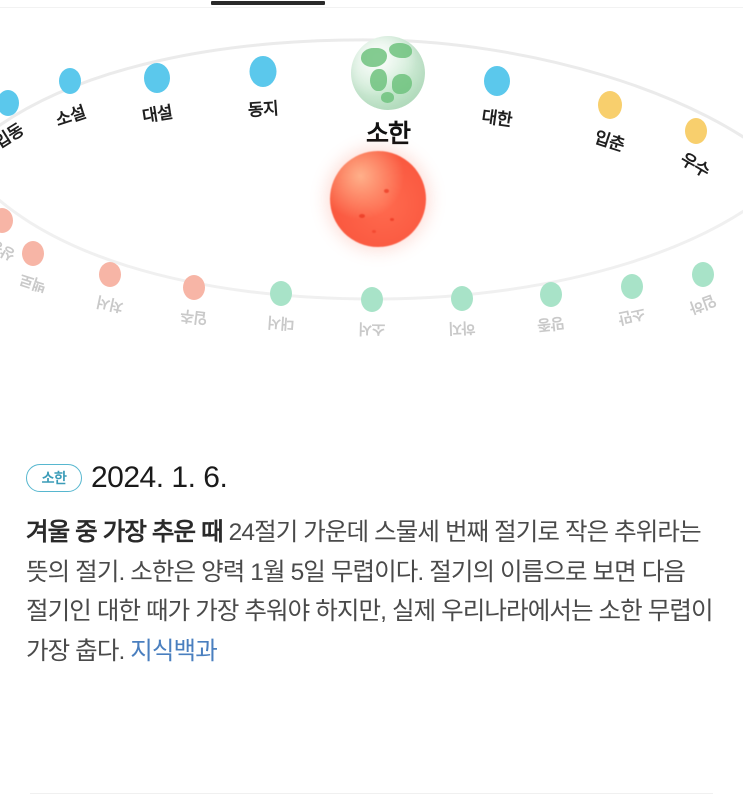  I want to click on solar-term-label: 망종, so click(551, 323).